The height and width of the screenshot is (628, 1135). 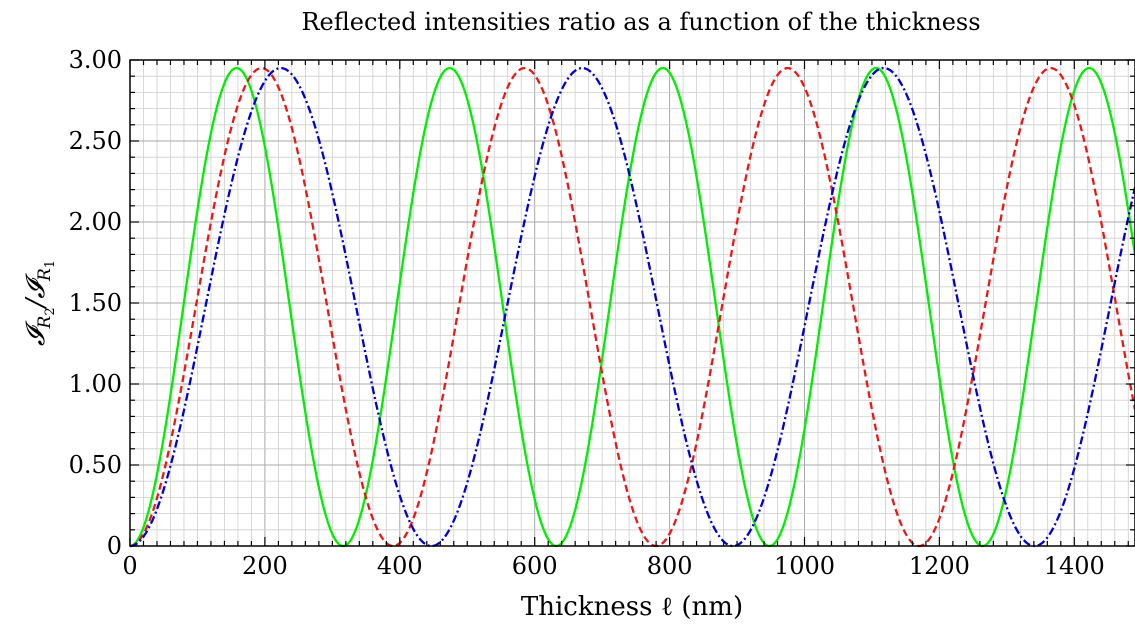 What do you see at coordinates (400, 566) in the screenshot?
I see `x-tick-label: 400` at bounding box center [400, 566].